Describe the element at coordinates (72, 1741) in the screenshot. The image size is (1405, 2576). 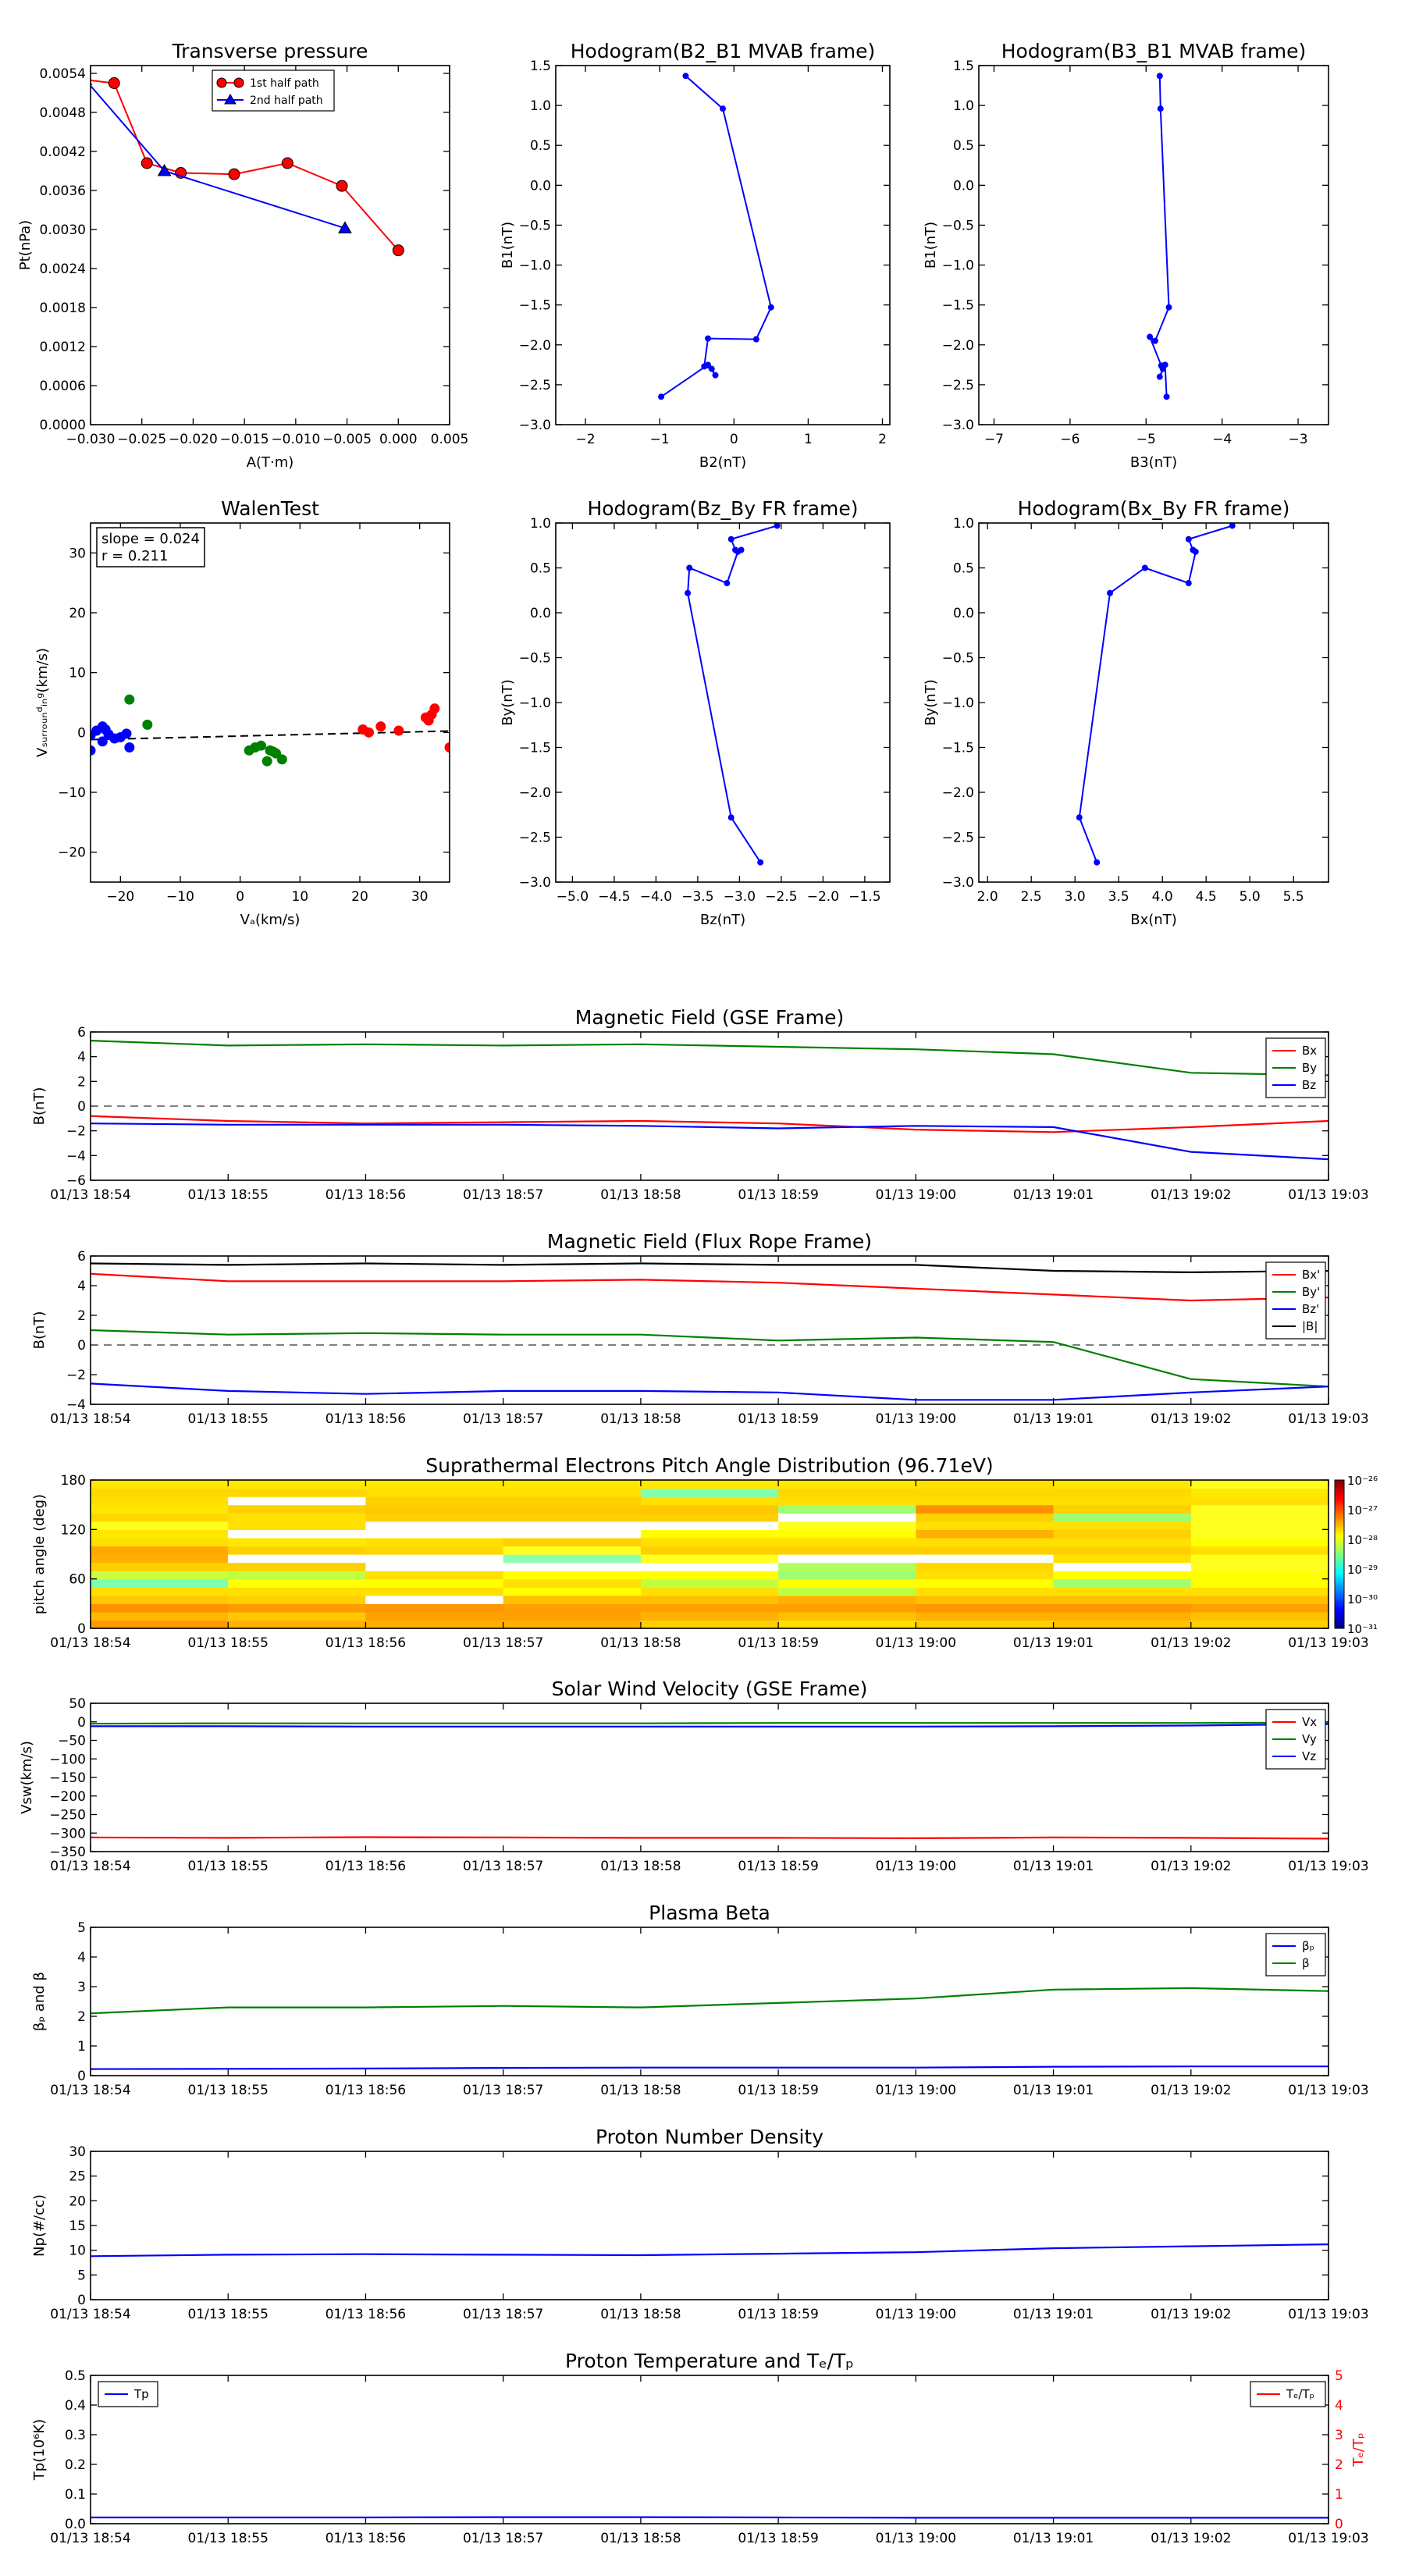
I see `y-tick-label: −50` at that location.